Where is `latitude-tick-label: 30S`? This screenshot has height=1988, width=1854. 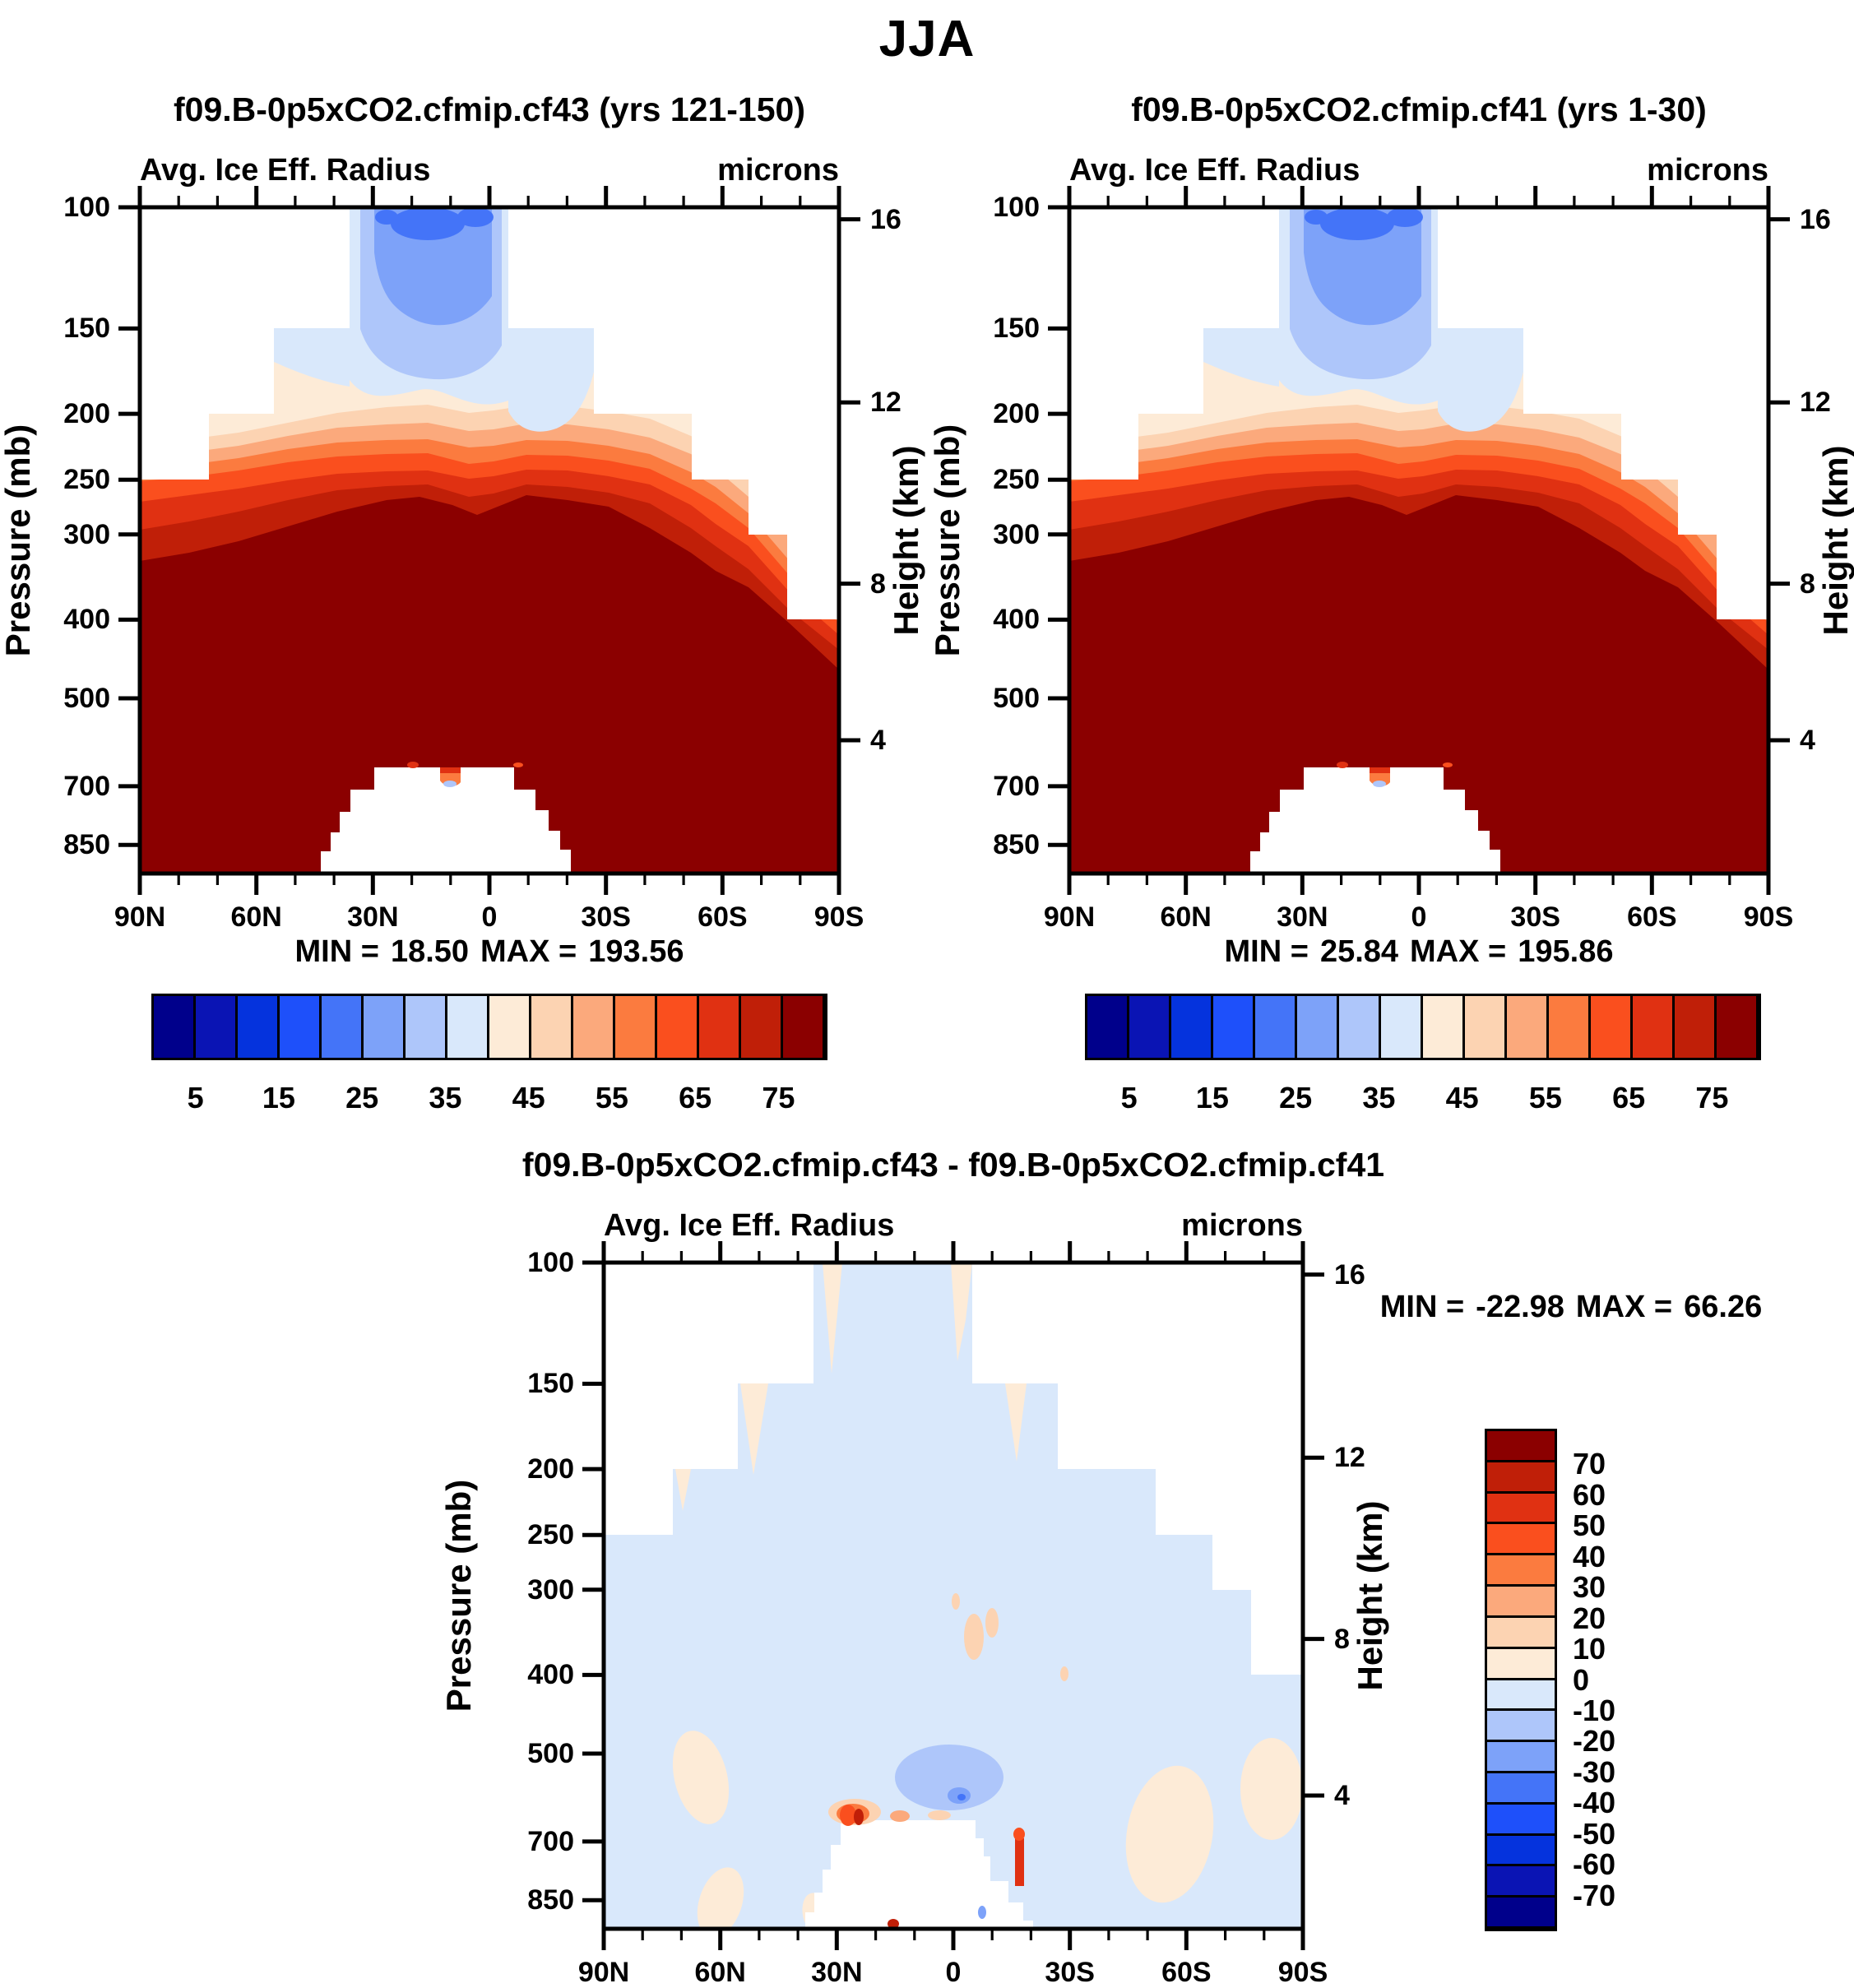
latitude-tick-label: 30S is located at coordinates (606, 917).